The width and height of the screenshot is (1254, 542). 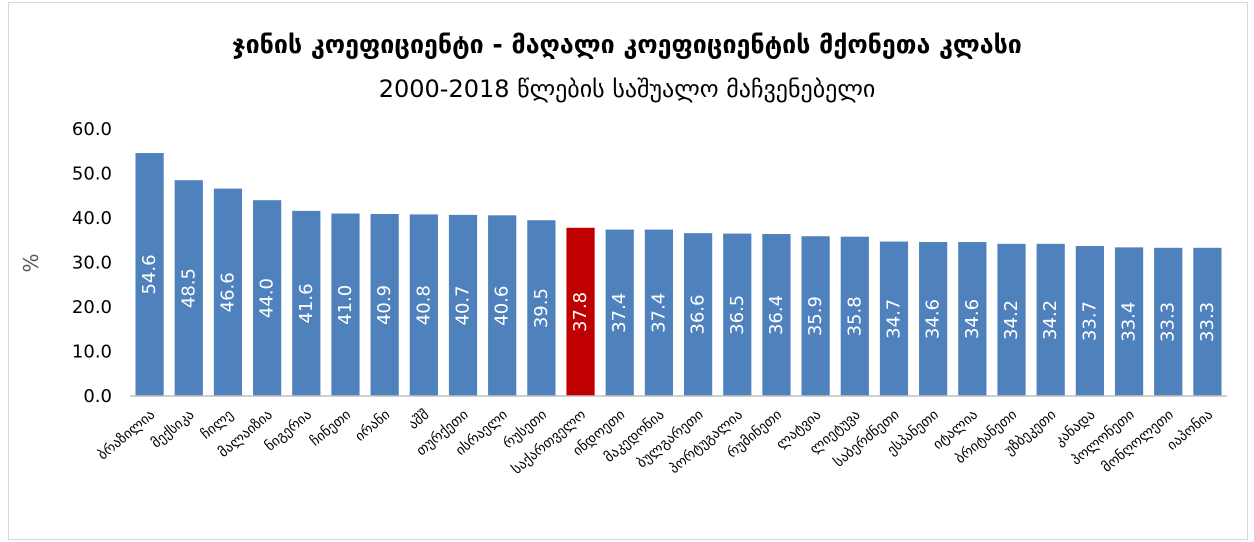 I want to click on value-label-12: 37.4, so click(x=619, y=313).